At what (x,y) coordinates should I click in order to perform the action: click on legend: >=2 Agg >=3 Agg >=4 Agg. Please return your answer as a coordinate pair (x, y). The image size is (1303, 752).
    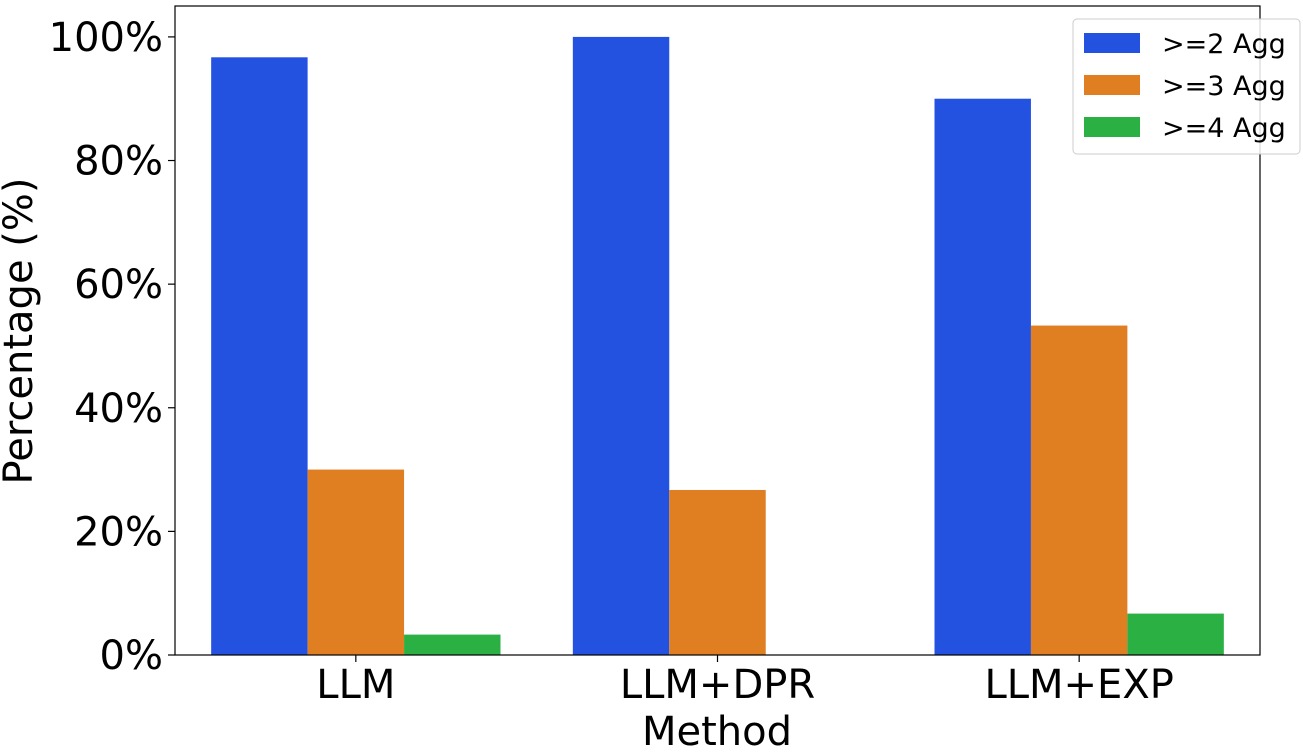
    Looking at the image, I should click on (1186, 86).